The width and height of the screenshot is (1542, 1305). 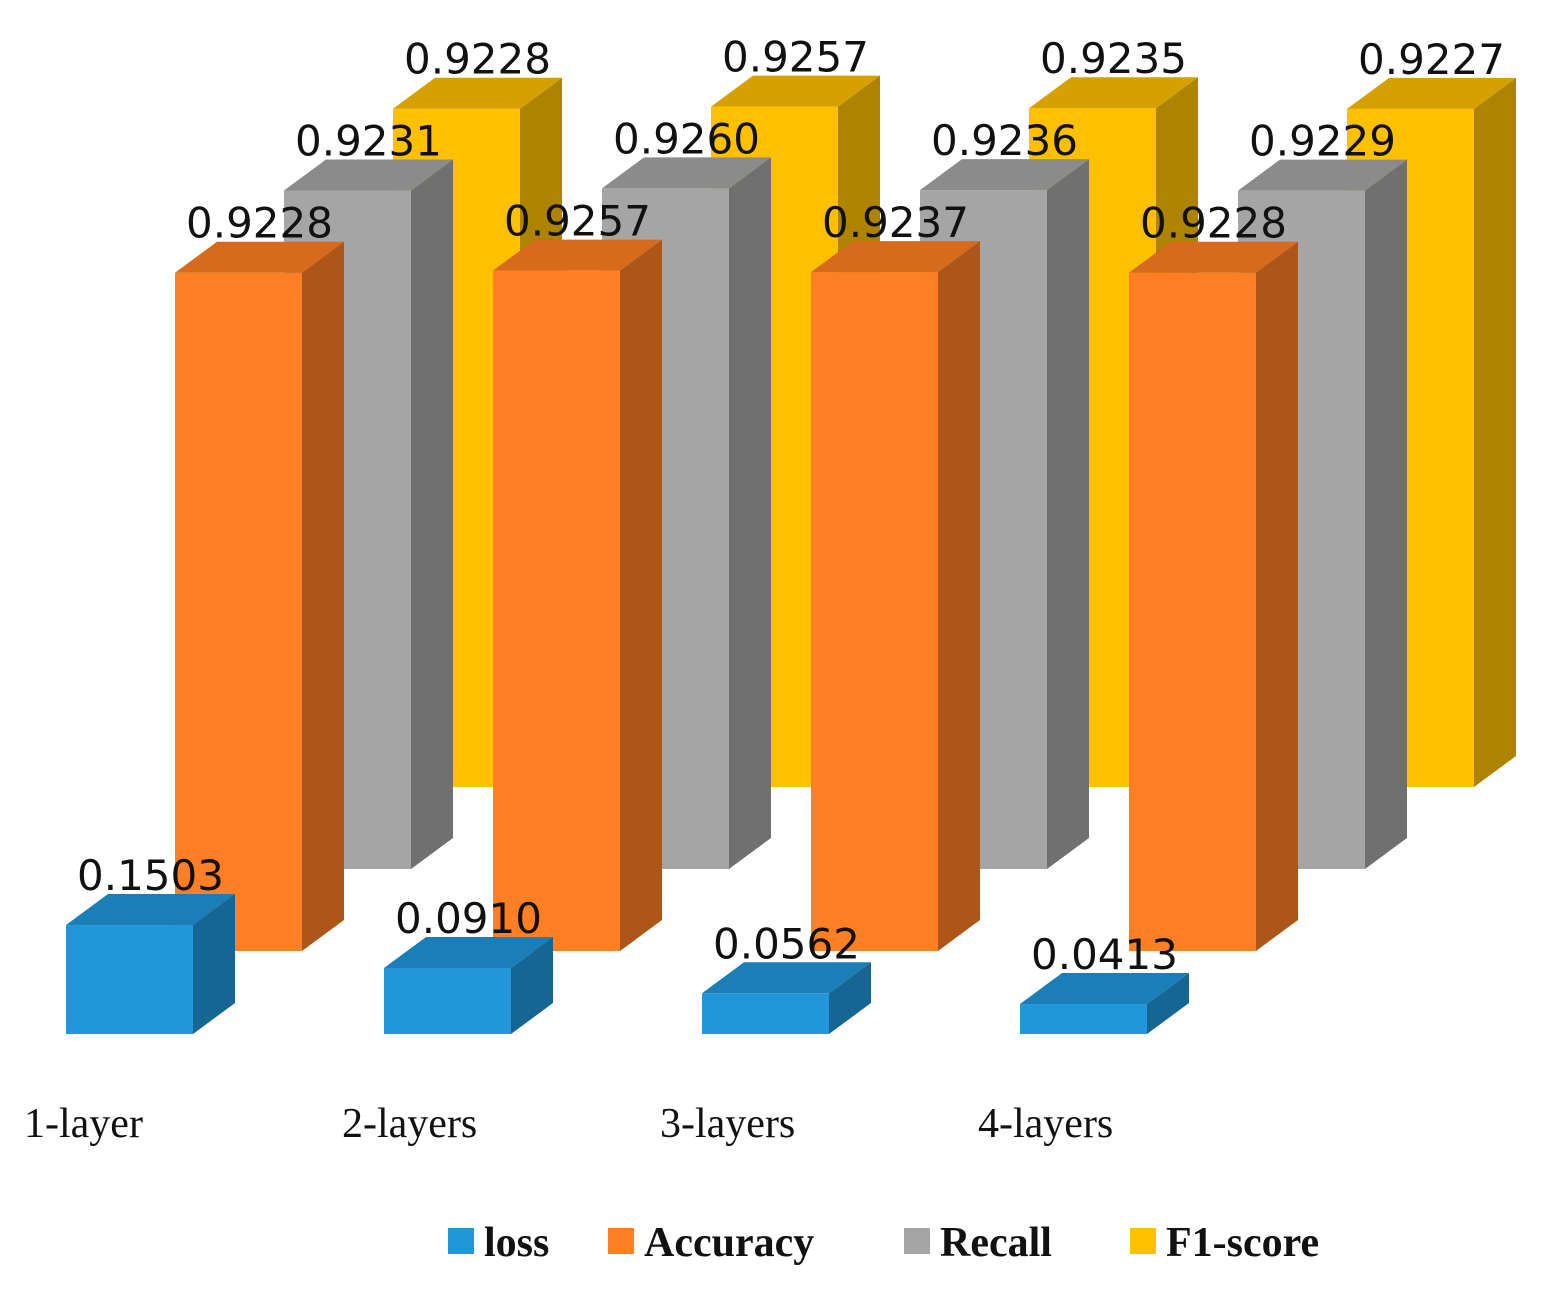 I want to click on bar-accuracy-3-layers, so click(x=895, y=596).